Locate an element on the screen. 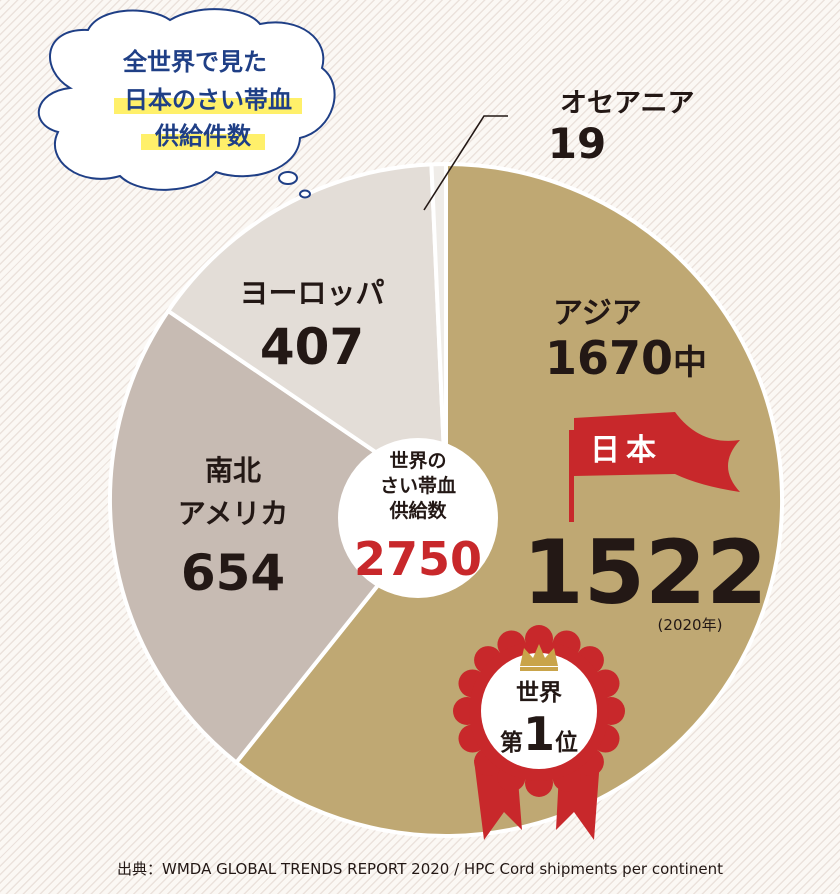 The width and height of the screenshot is (840, 894). americas-value: 654 is located at coordinates (233, 573).